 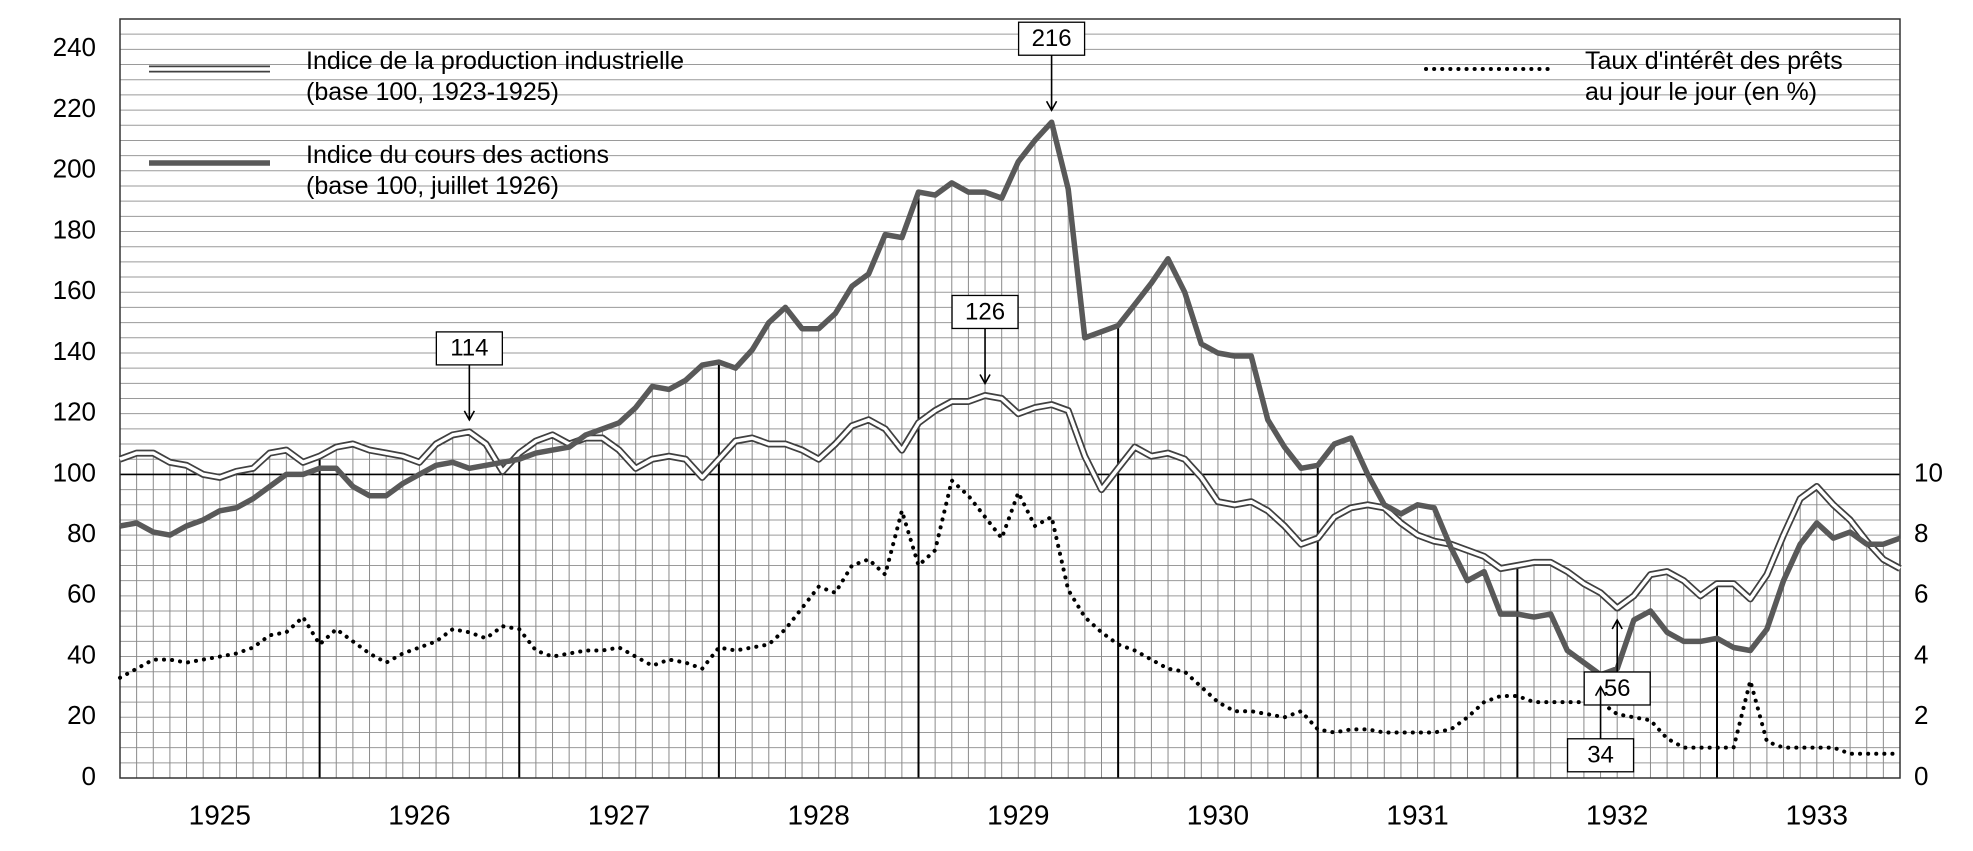 What do you see at coordinates (619, 814) in the screenshot?
I see `x-tick-label: 1927` at bounding box center [619, 814].